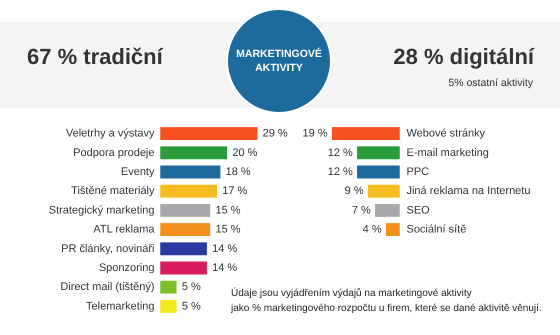 This screenshot has height=335, width=560. I want to click on y-tick-label: E-mail marketing, so click(447, 152).